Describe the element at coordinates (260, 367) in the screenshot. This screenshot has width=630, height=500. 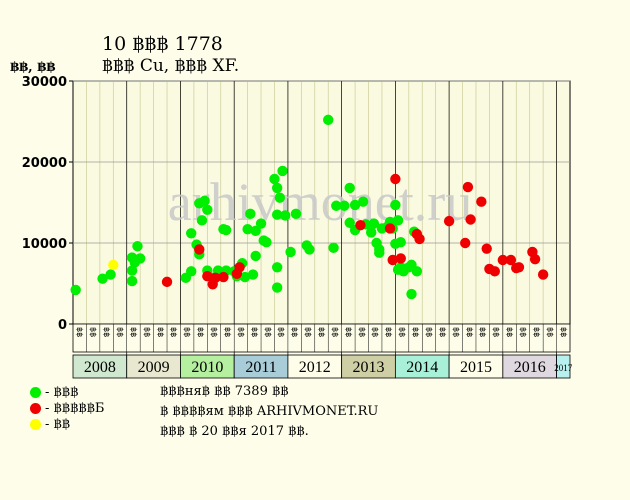
I see `year-label: 2011` at that location.